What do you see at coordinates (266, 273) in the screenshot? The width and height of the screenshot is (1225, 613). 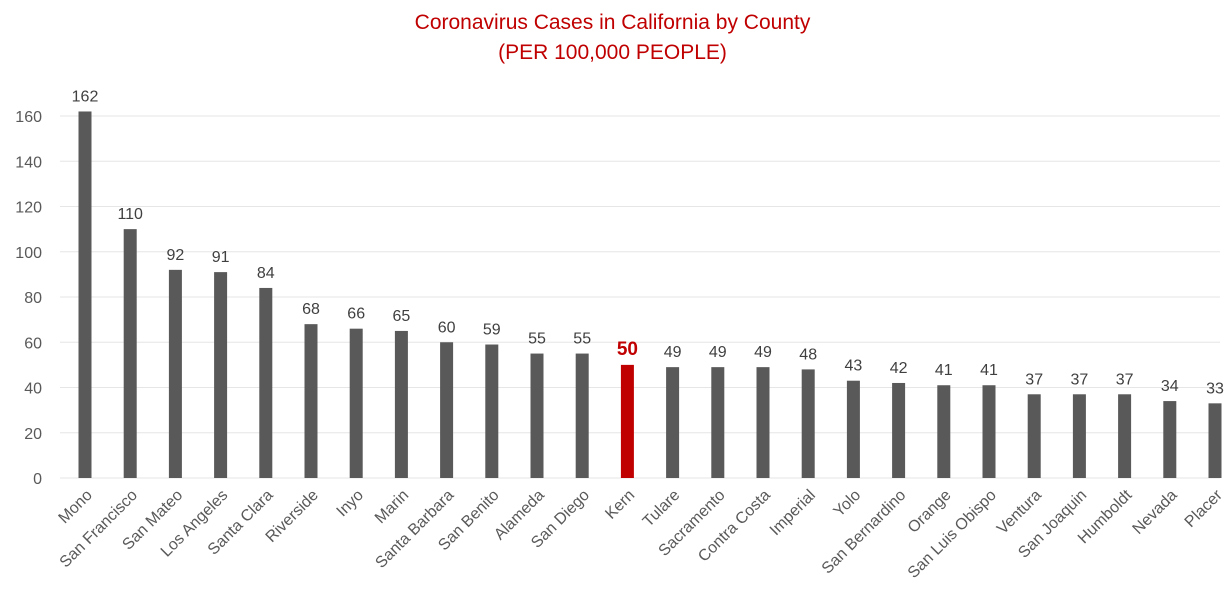 I see `data-label: 84` at bounding box center [266, 273].